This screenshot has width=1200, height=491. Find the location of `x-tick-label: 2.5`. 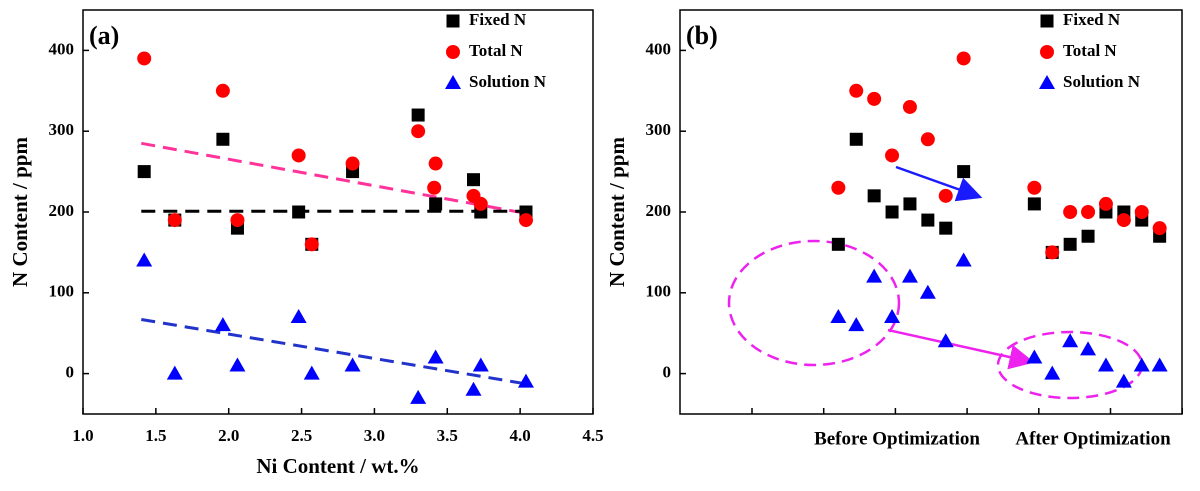

x-tick-label: 2.5 is located at coordinates (301, 435).